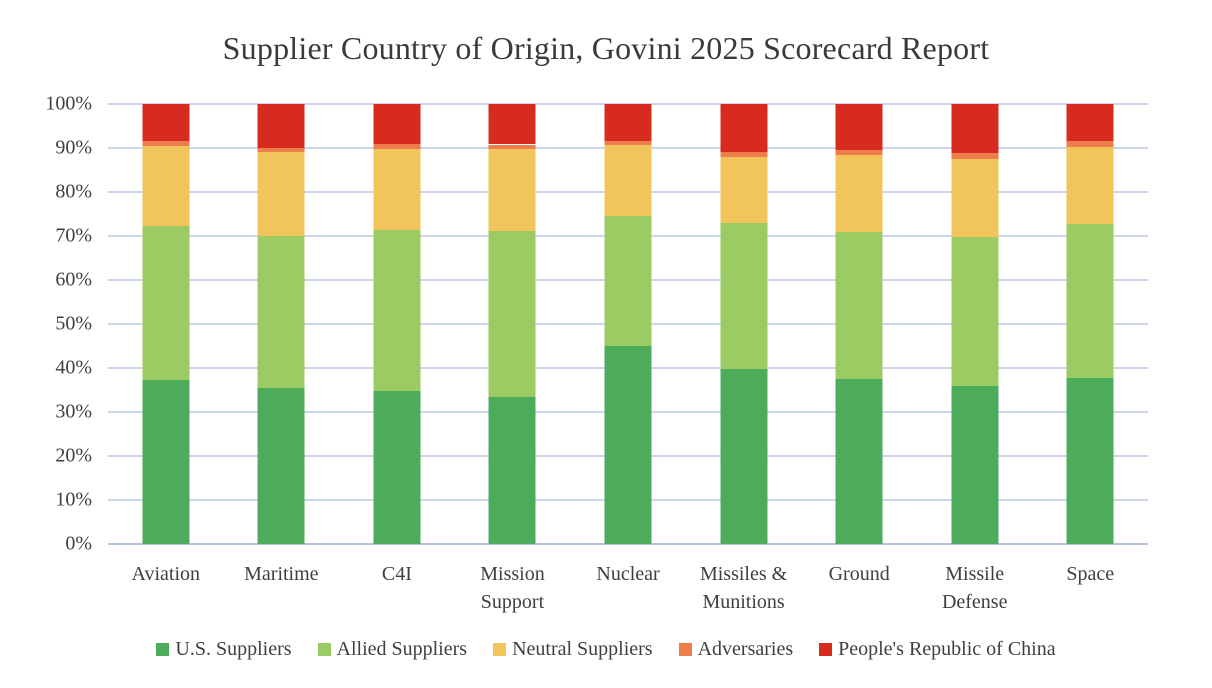  What do you see at coordinates (73, 235) in the screenshot?
I see `y-tick-label: 70%` at bounding box center [73, 235].